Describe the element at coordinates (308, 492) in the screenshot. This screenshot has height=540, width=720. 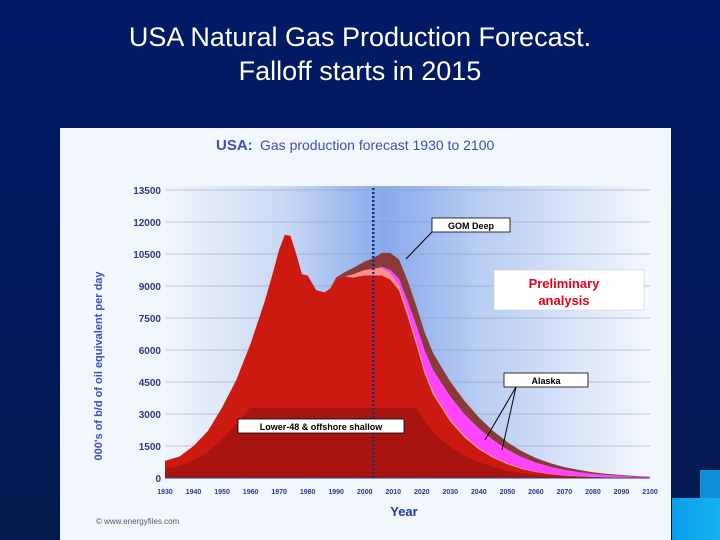
I see `x-tick-label: 1980` at that location.